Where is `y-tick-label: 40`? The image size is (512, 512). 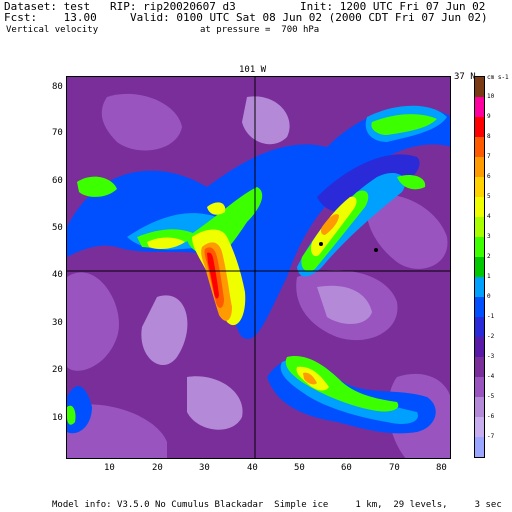 y-tick-label: 40 is located at coordinates (57, 275).